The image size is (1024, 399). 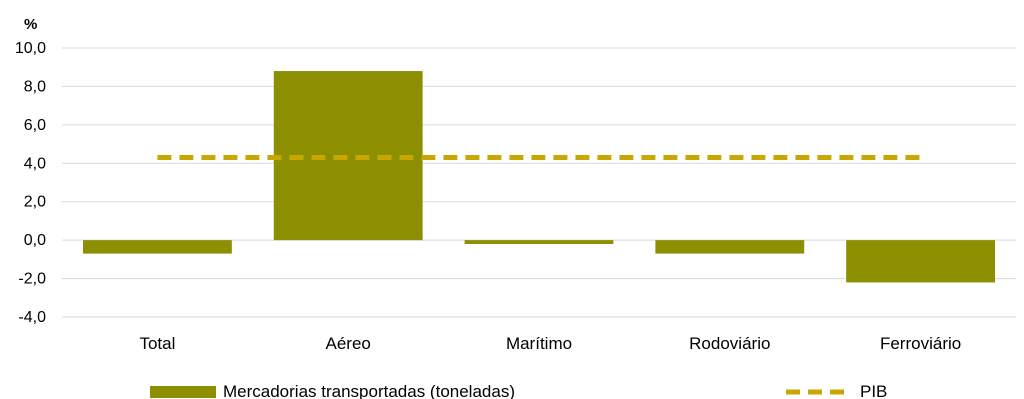 What do you see at coordinates (32, 279) in the screenshot?
I see `y-tick-label: -2,0` at bounding box center [32, 279].